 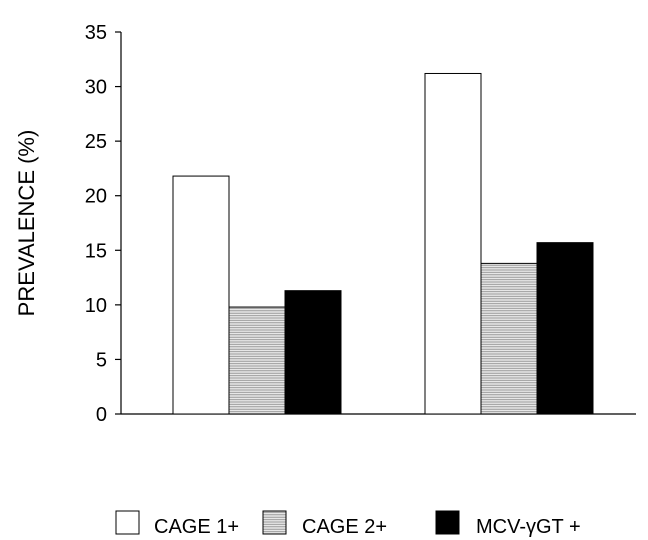 What do you see at coordinates (101, 360) in the screenshot?
I see `y-tick-label: 5` at bounding box center [101, 360].